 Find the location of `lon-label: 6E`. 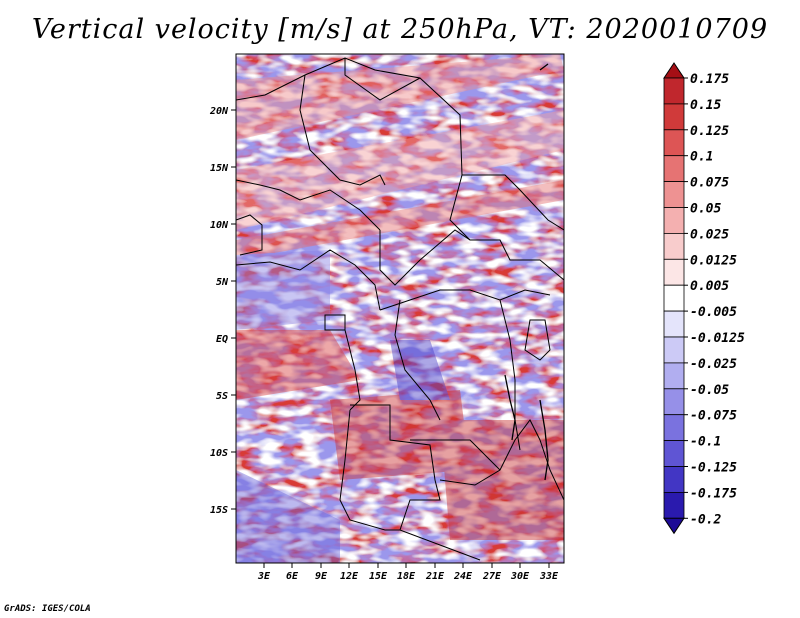

lon-label: 6E is located at coordinates (292, 576).